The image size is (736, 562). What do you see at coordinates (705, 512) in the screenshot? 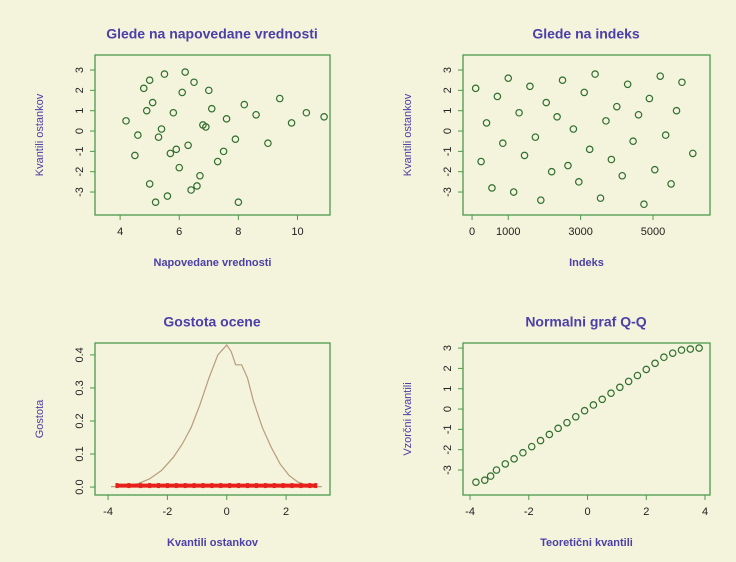
I see `x-tick-label: 4` at bounding box center [705, 512].